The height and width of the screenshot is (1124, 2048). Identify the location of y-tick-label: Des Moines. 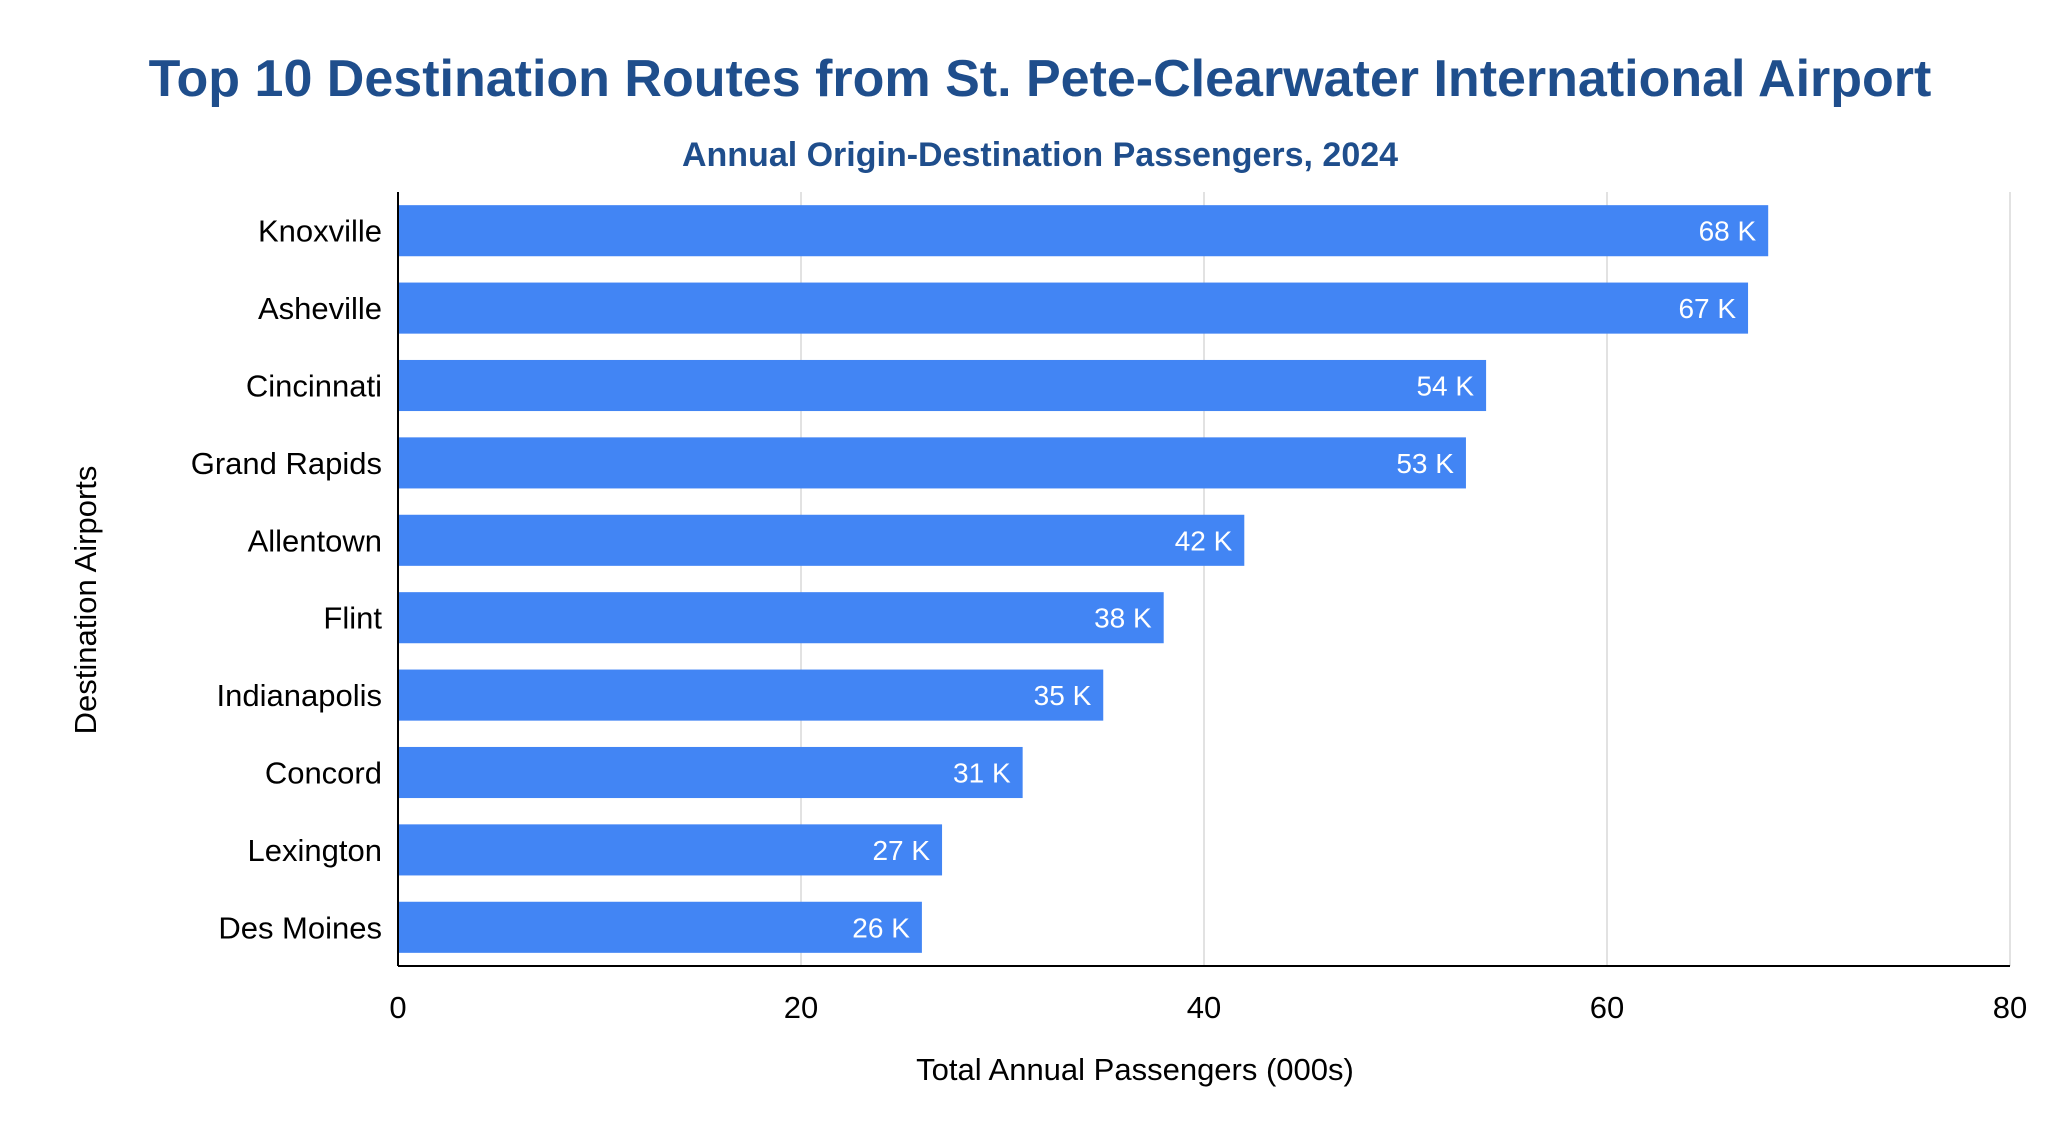
(300, 927).